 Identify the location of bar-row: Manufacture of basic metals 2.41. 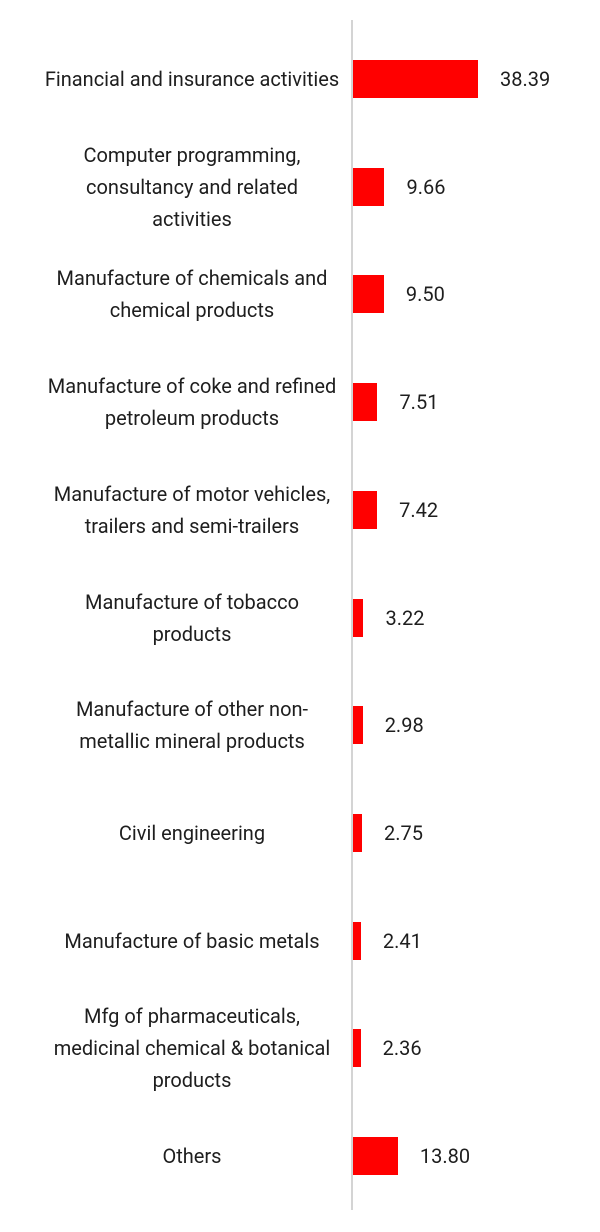
(300, 941).